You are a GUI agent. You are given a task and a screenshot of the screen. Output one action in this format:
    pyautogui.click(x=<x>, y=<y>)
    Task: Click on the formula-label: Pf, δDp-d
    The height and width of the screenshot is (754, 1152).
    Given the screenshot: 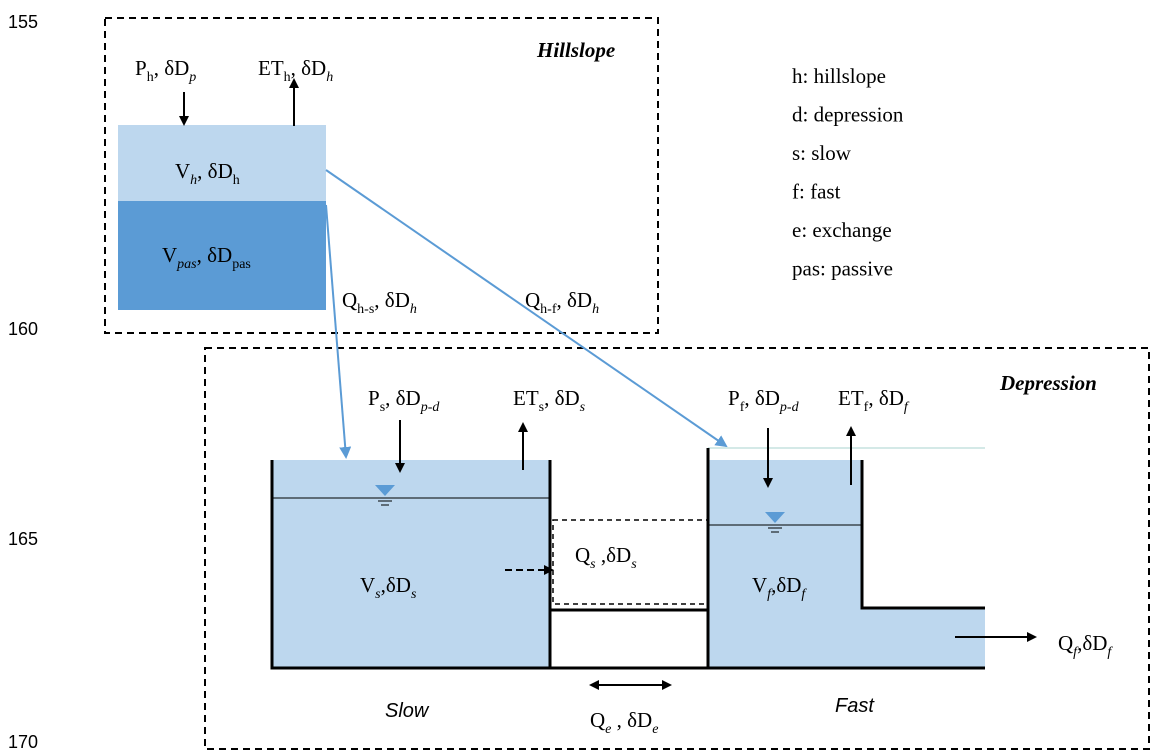 What is the action you would take?
    pyautogui.click(x=764, y=400)
    